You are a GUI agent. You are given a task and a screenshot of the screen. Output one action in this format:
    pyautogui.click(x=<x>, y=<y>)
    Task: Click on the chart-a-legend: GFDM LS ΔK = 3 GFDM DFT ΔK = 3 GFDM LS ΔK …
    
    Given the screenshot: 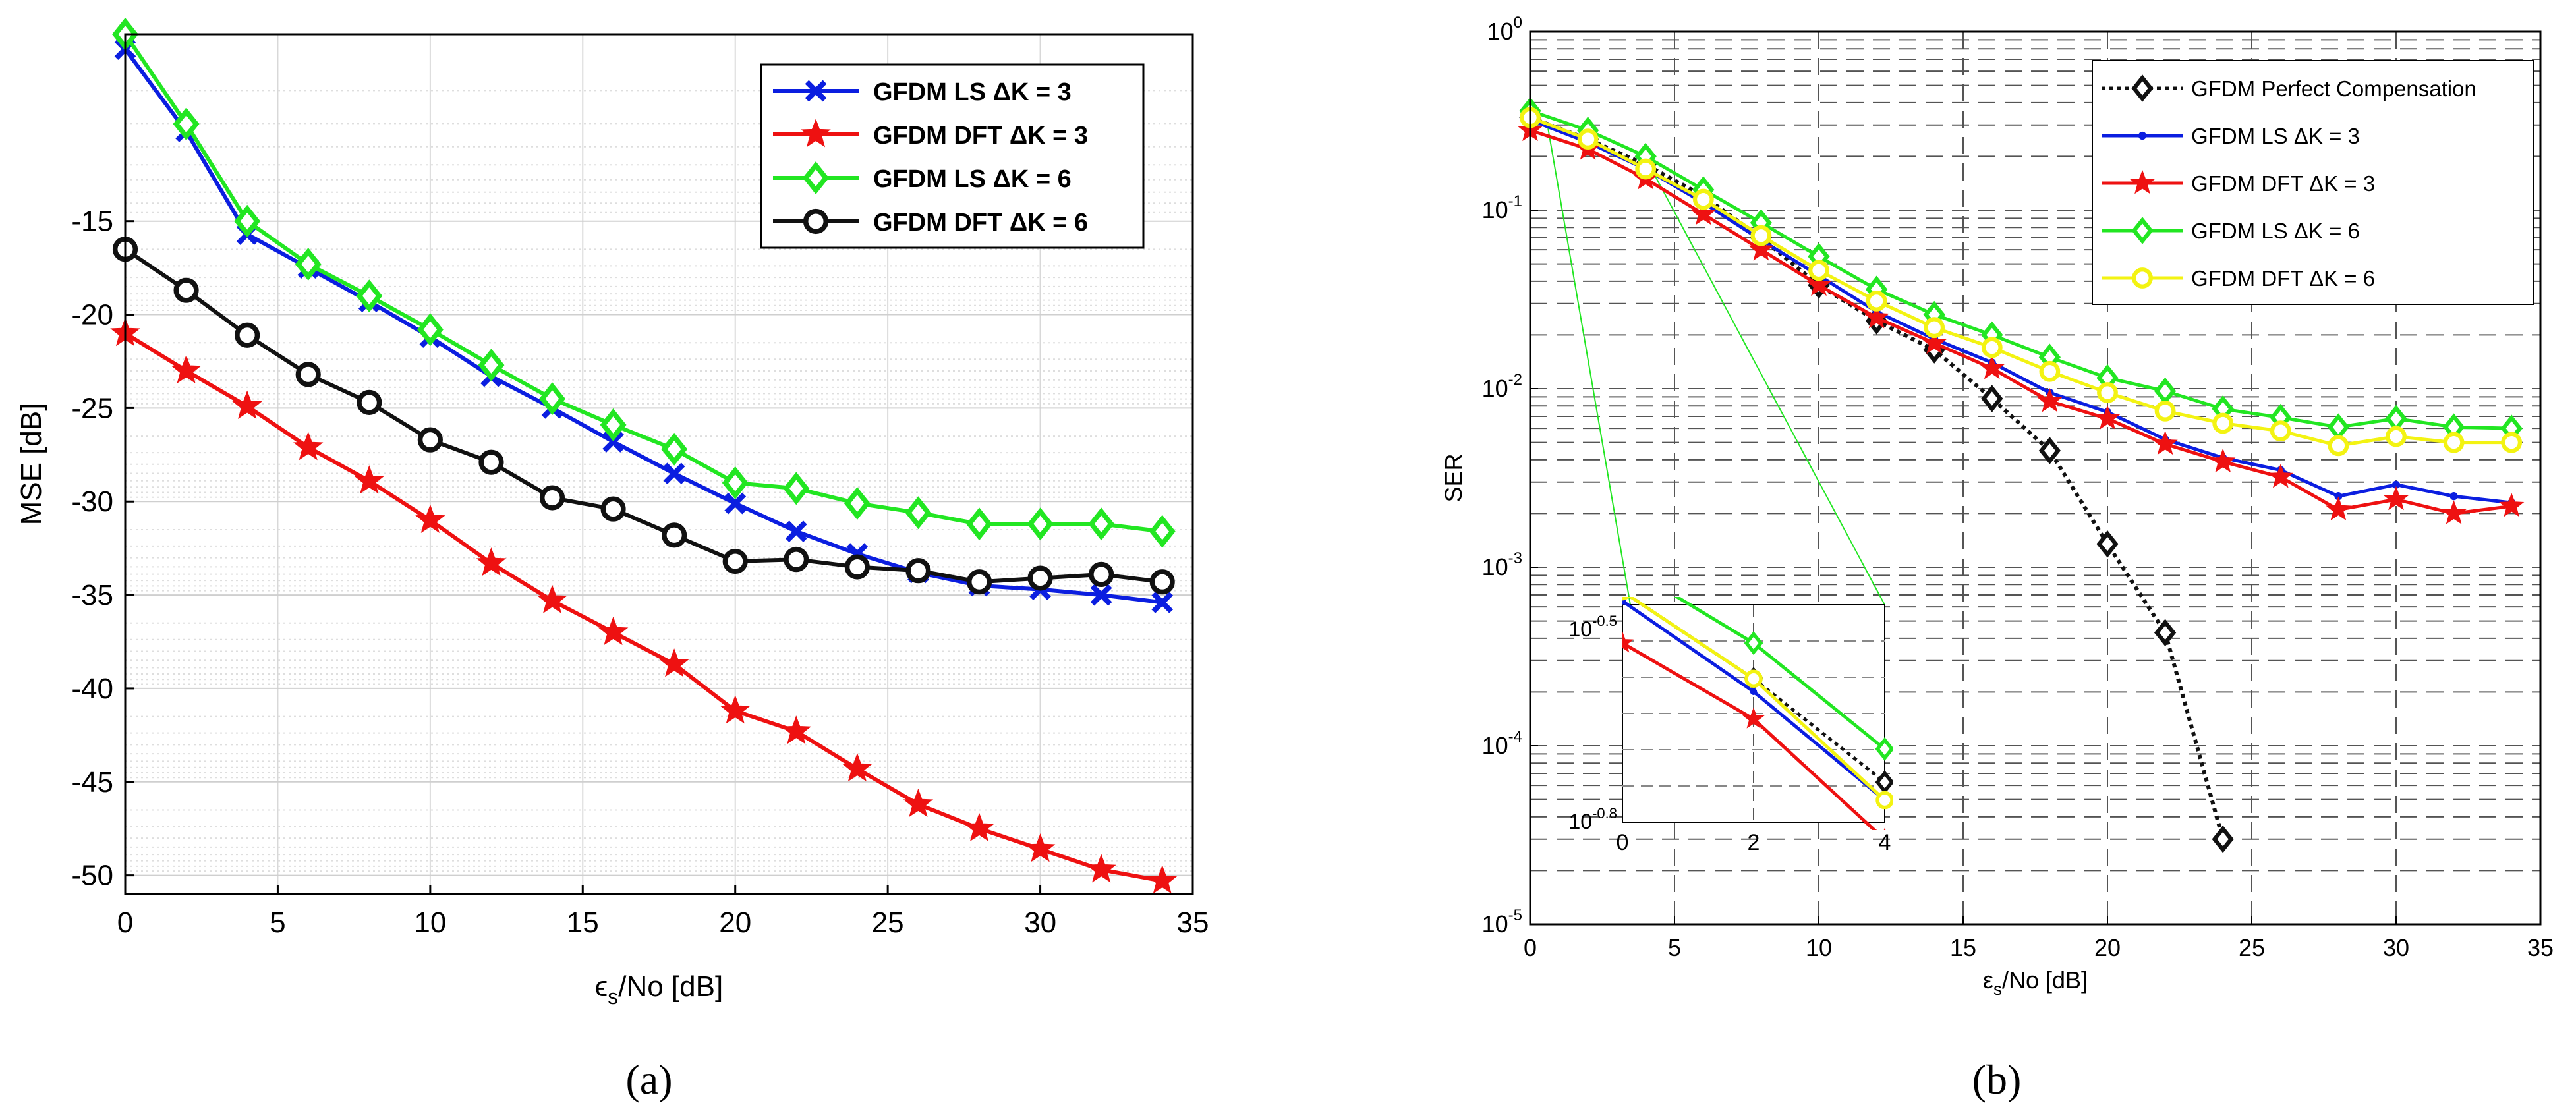 What is the action you would take?
    pyautogui.click(x=952, y=156)
    